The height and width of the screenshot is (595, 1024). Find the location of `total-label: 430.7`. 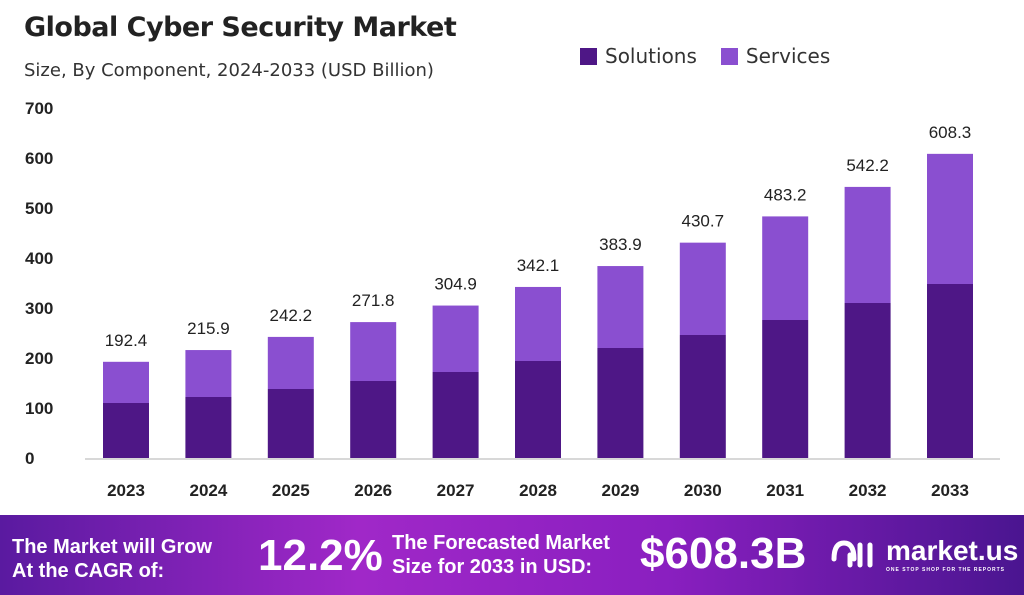

total-label: 430.7 is located at coordinates (703, 221).